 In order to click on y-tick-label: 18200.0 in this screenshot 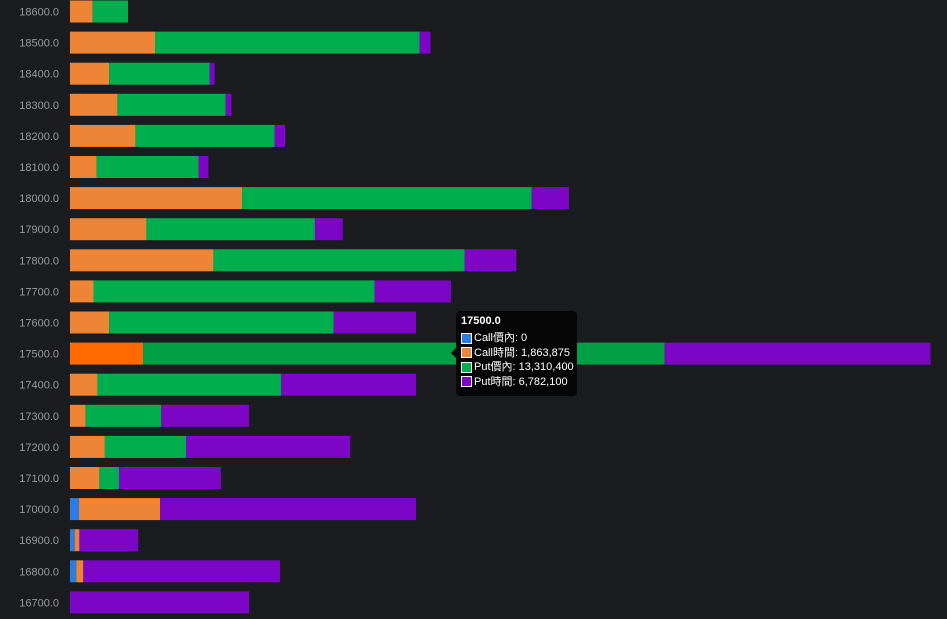, I will do `click(39, 137)`.